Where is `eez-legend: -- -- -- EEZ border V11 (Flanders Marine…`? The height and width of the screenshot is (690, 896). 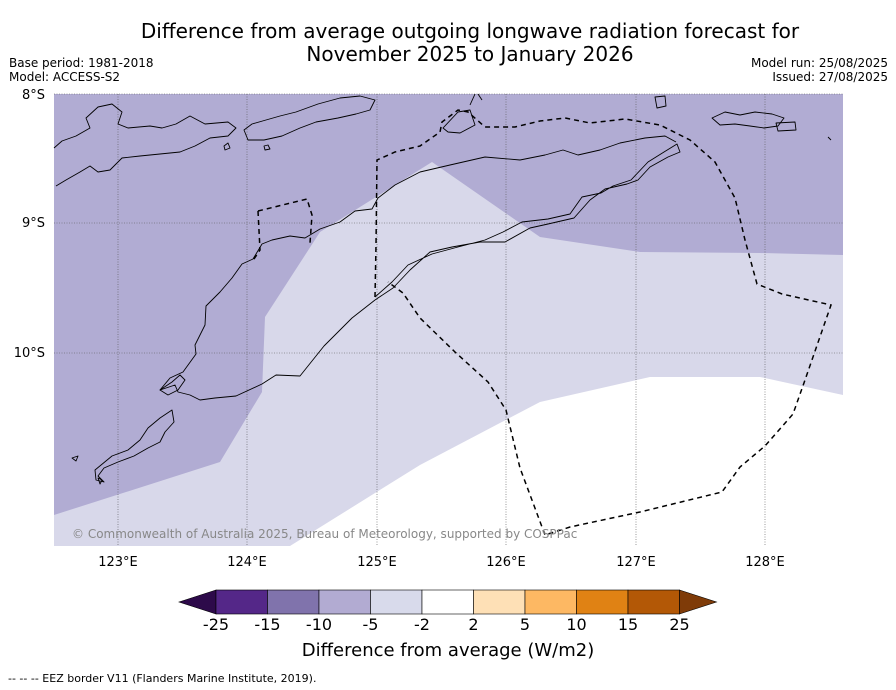
eez-legend: -- -- -- EEZ border V11 (Flanders Marine… is located at coordinates (162, 678).